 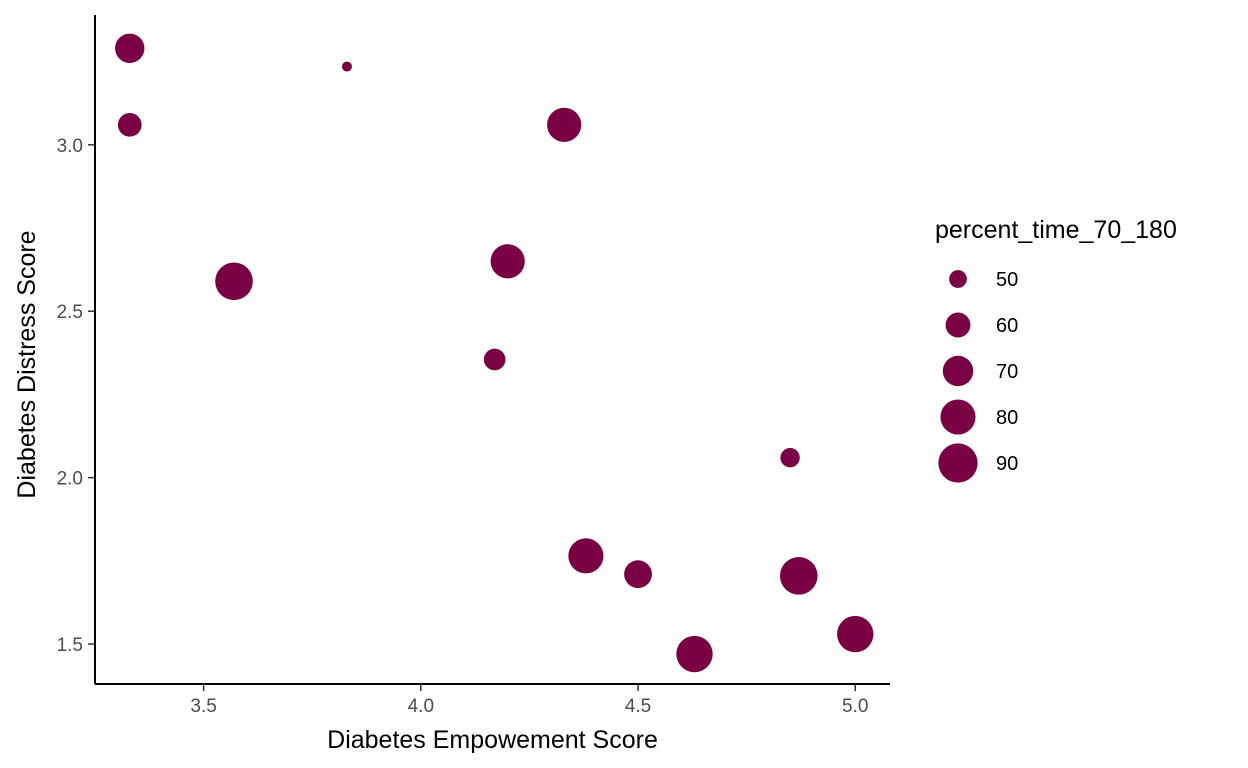 I want to click on y-tick-label: 1.5, so click(x=70, y=645).